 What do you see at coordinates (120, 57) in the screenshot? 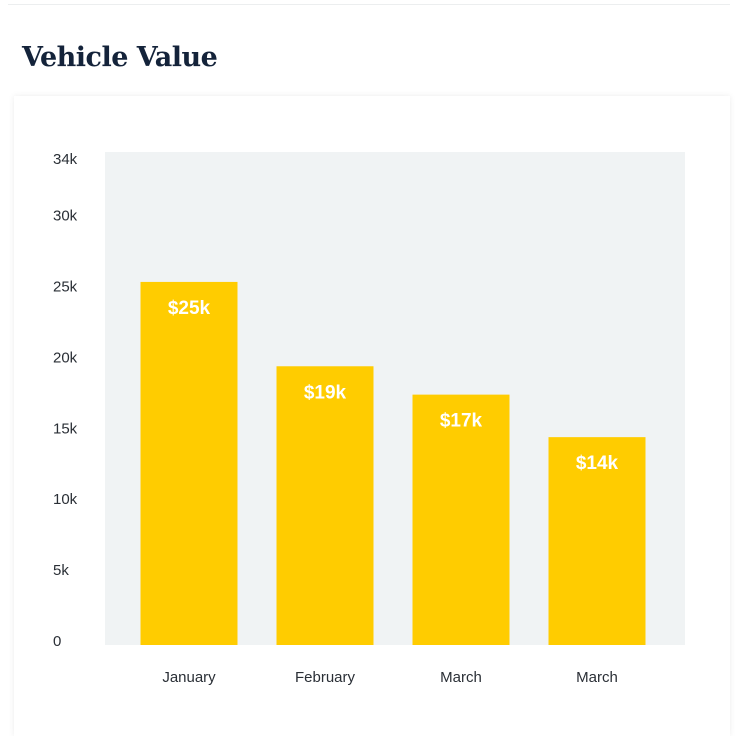
I see `chart-title: Vehicle Value` at bounding box center [120, 57].